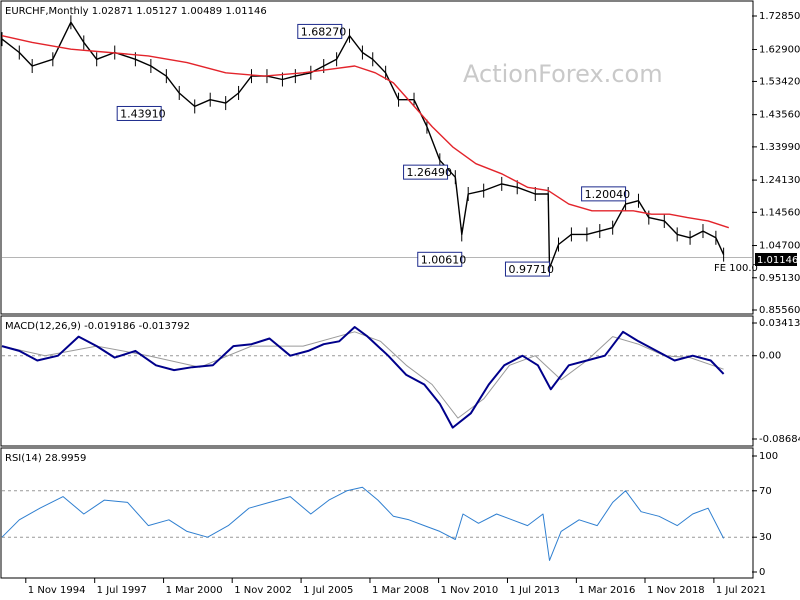 The image size is (800, 600). I want to click on price-tick-label: 1.04700, so click(779, 246).